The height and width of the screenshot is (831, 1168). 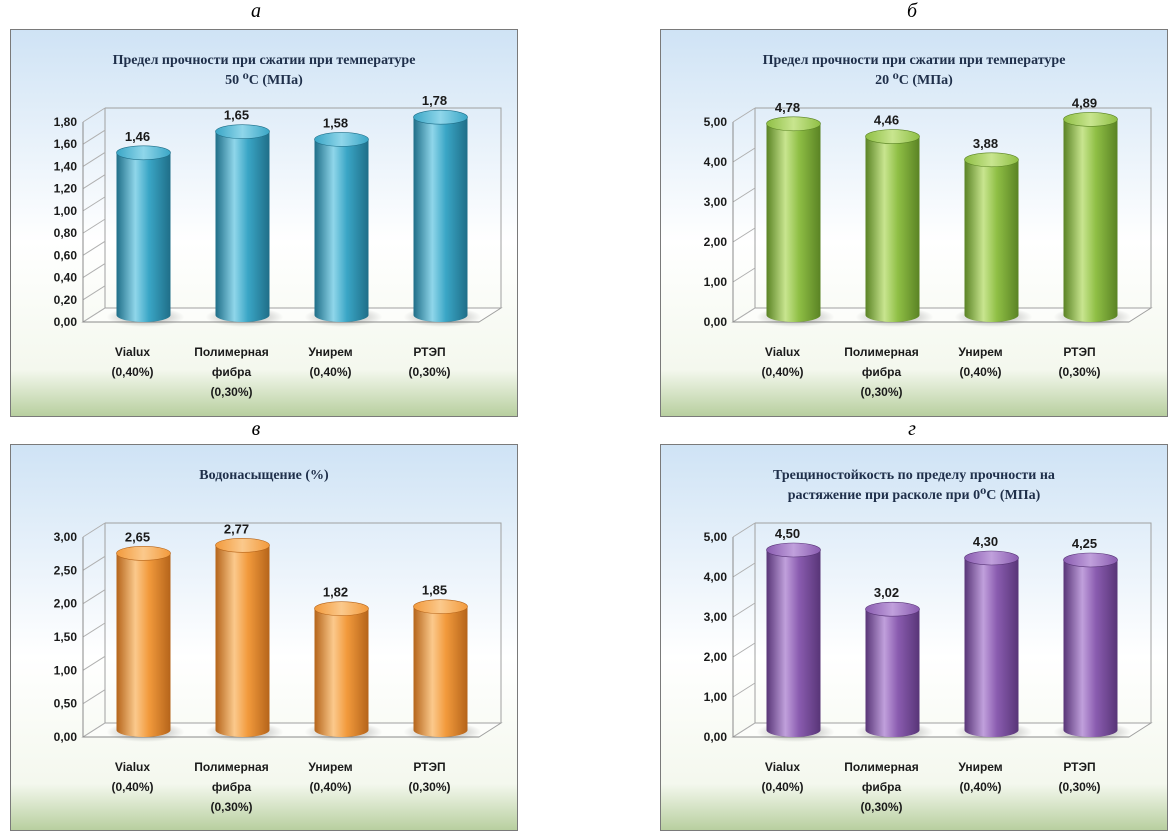 What do you see at coordinates (66, 637) in the screenshot?
I see `y-tick-label: 1,50` at bounding box center [66, 637].